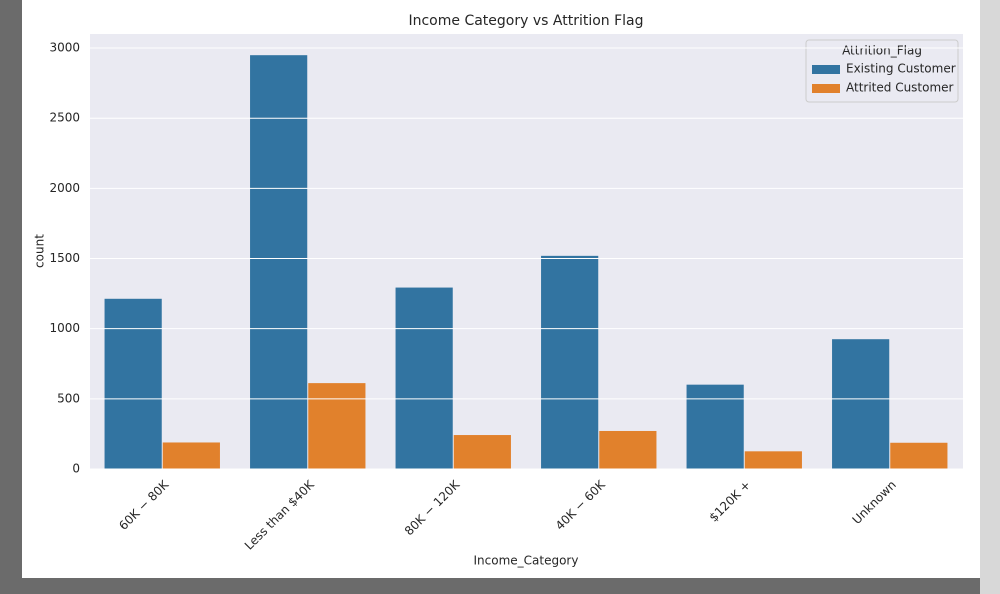 The height and width of the screenshot is (594, 1000). Describe the element at coordinates (901, 69) in the screenshot. I see `legend-label: Existing Customer` at that location.